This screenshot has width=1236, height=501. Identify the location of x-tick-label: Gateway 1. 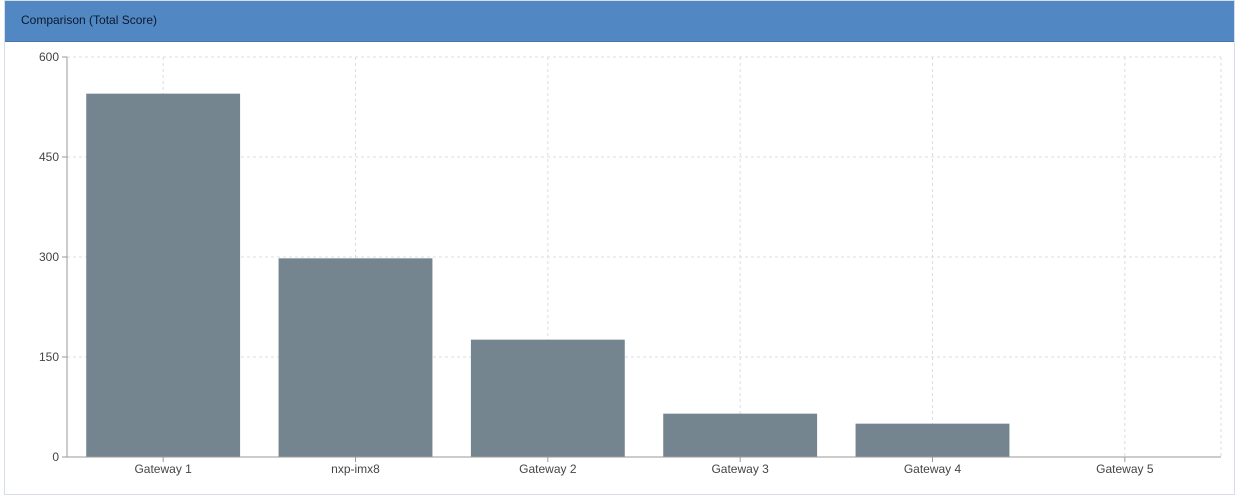
(163, 469).